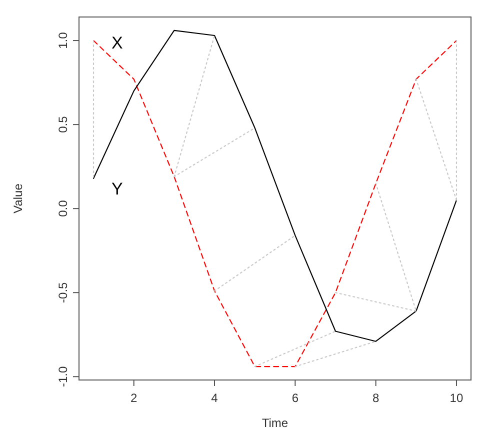 This screenshot has width=489, height=443. Describe the element at coordinates (63, 208) in the screenshot. I see `y-tick-label: 0.0` at that location.